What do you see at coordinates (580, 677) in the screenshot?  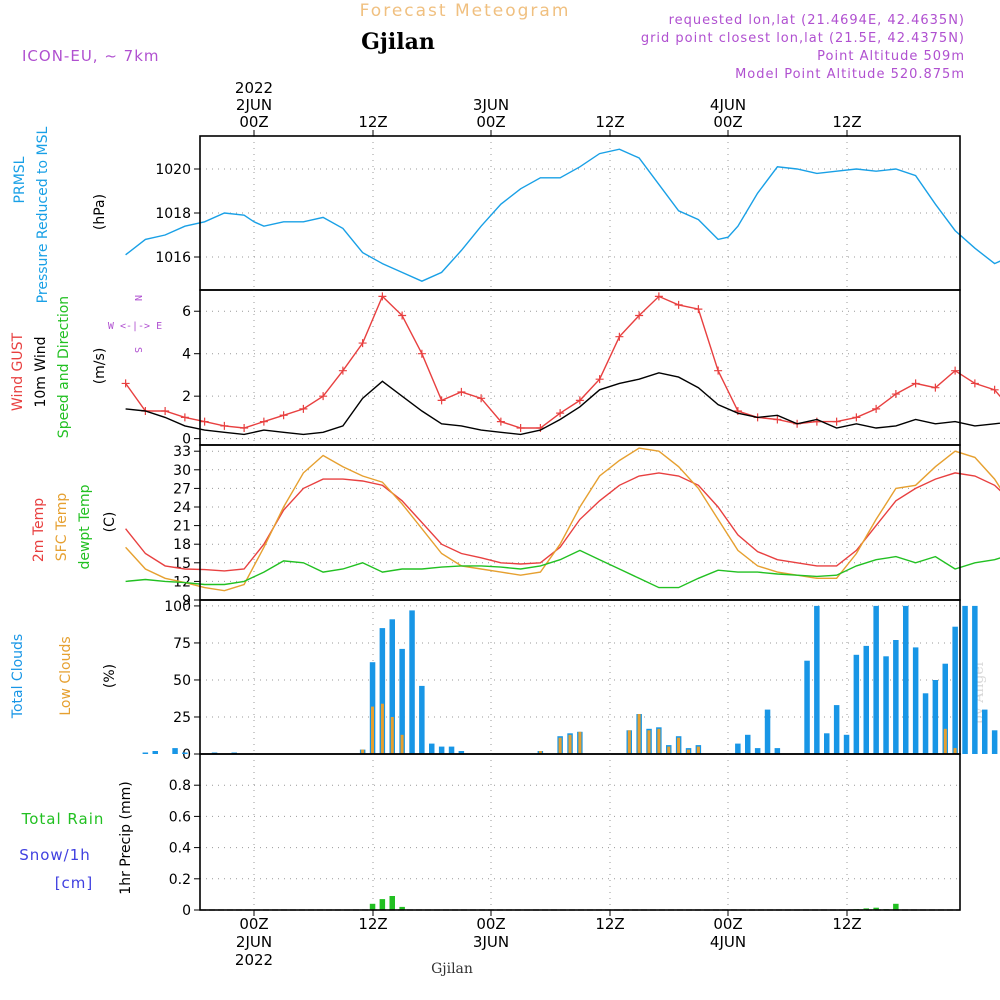 I see `panel-frame-clouds` at bounding box center [580, 677].